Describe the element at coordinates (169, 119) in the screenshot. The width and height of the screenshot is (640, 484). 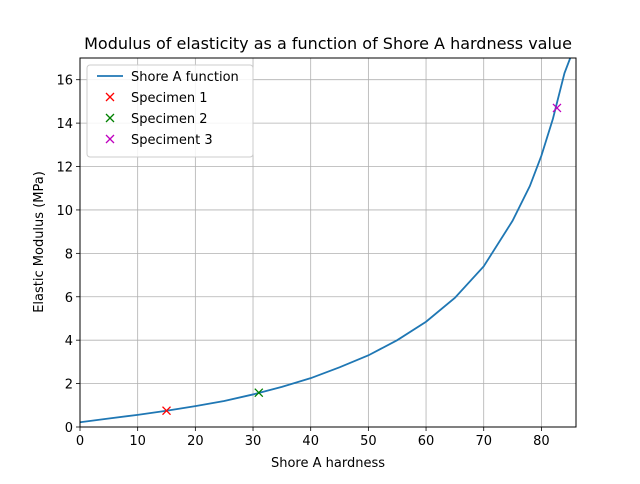
I see `legend-entry-label: Specimen 2` at that location.